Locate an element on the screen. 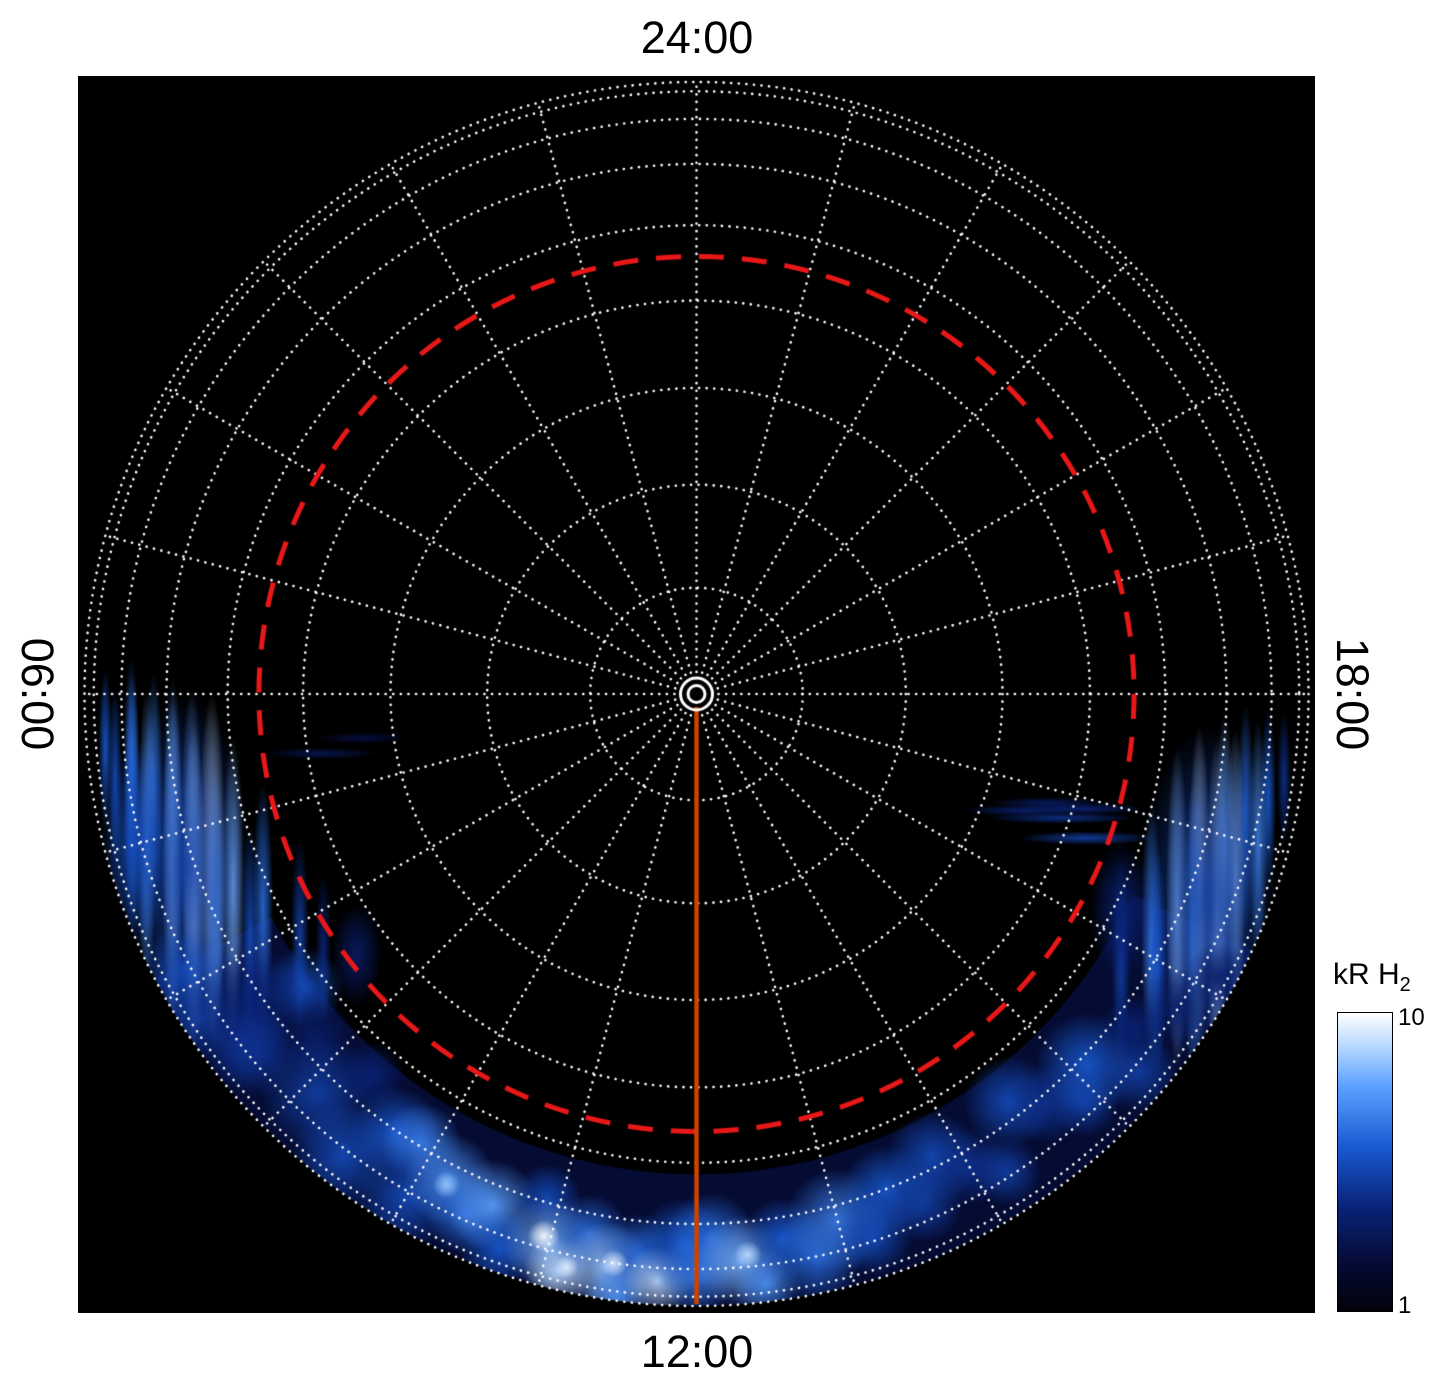 The width and height of the screenshot is (1447, 1384). colorbar-title: kR H2 is located at coordinates (1372, 977).